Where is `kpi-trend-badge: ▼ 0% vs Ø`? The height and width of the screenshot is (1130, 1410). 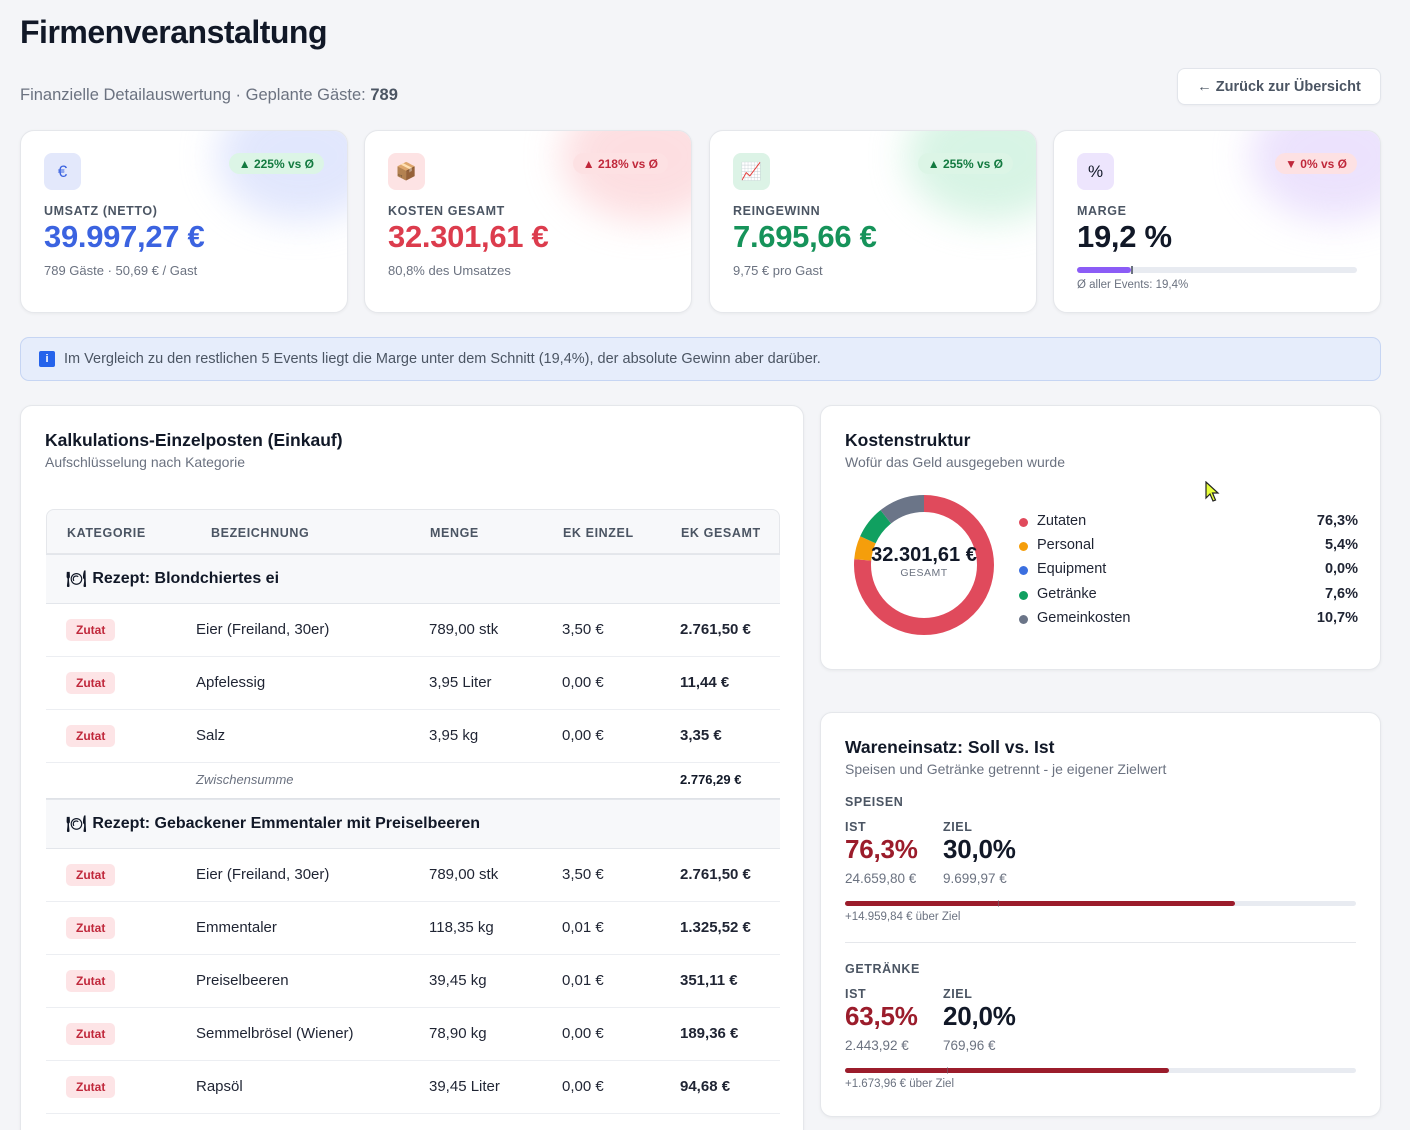 kpi-trend-badge: ▼ 0% vs Ø is located at coordinates (1316, 163).